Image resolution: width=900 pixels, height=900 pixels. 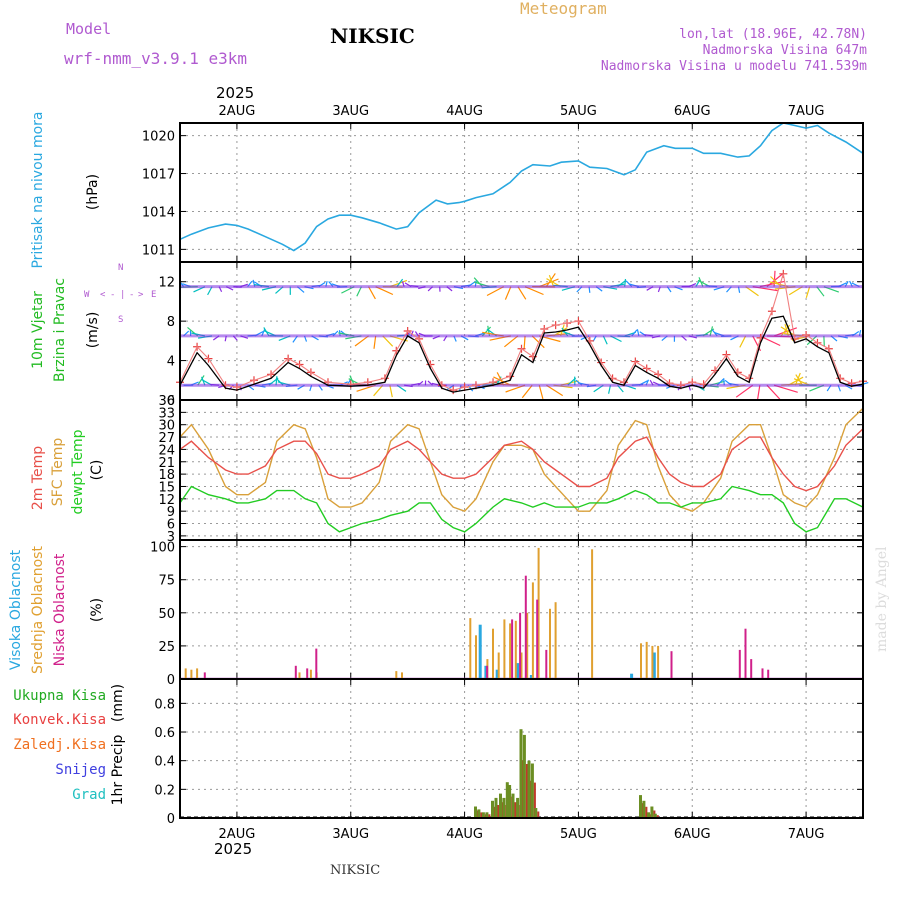 I want to click on station-title: NIKSIC, so click(x=372, y=36).